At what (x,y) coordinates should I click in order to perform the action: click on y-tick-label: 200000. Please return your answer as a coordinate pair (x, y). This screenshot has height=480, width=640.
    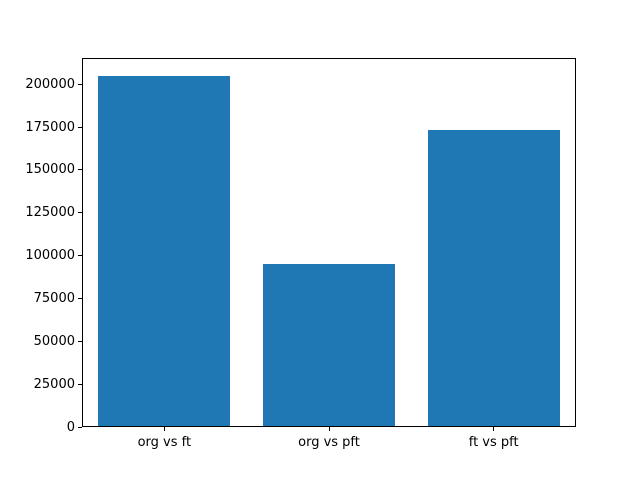
    Looking at the image, I should click on (50, 84).